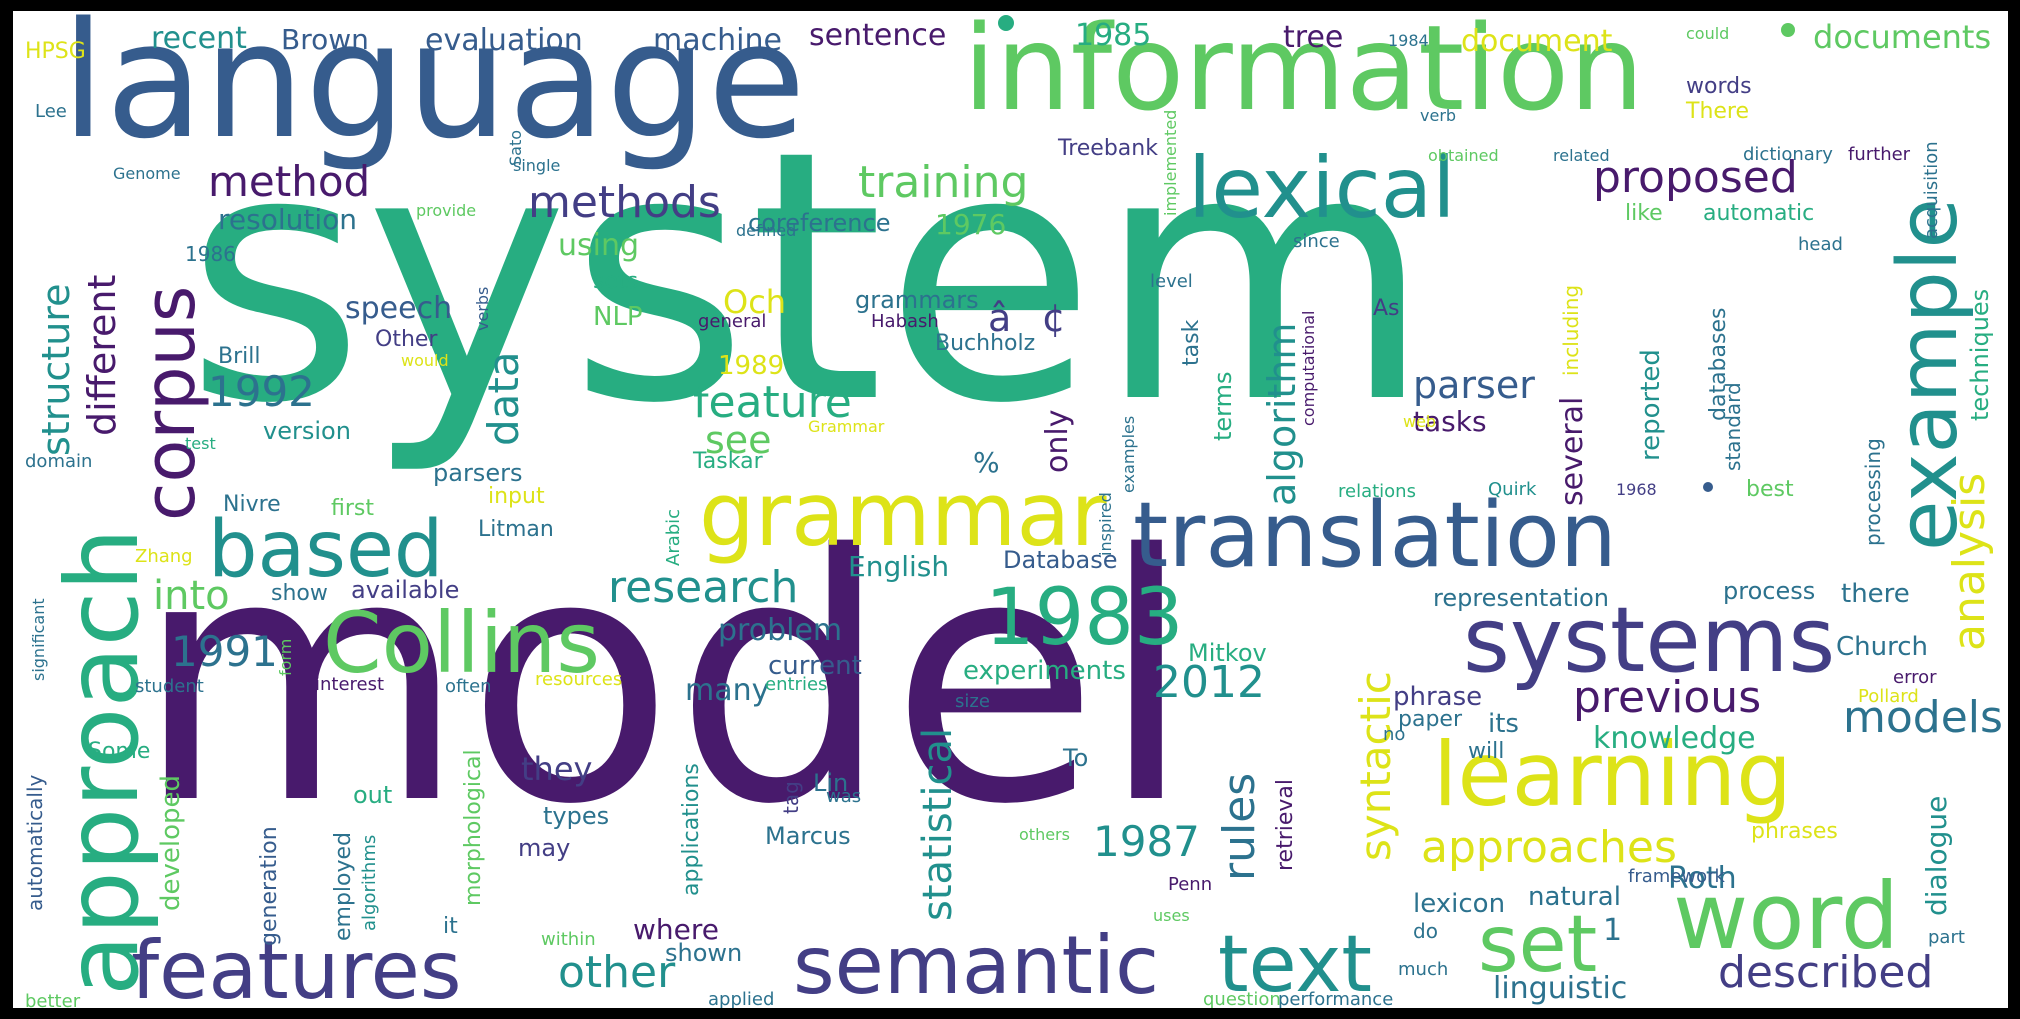 Image resolution: width=2020 pixels, height=1019 pixels. What do you see at coordinates (171, 842) in the screenshot?
I see `word-developed: developed` at bounding box center [171, 842].